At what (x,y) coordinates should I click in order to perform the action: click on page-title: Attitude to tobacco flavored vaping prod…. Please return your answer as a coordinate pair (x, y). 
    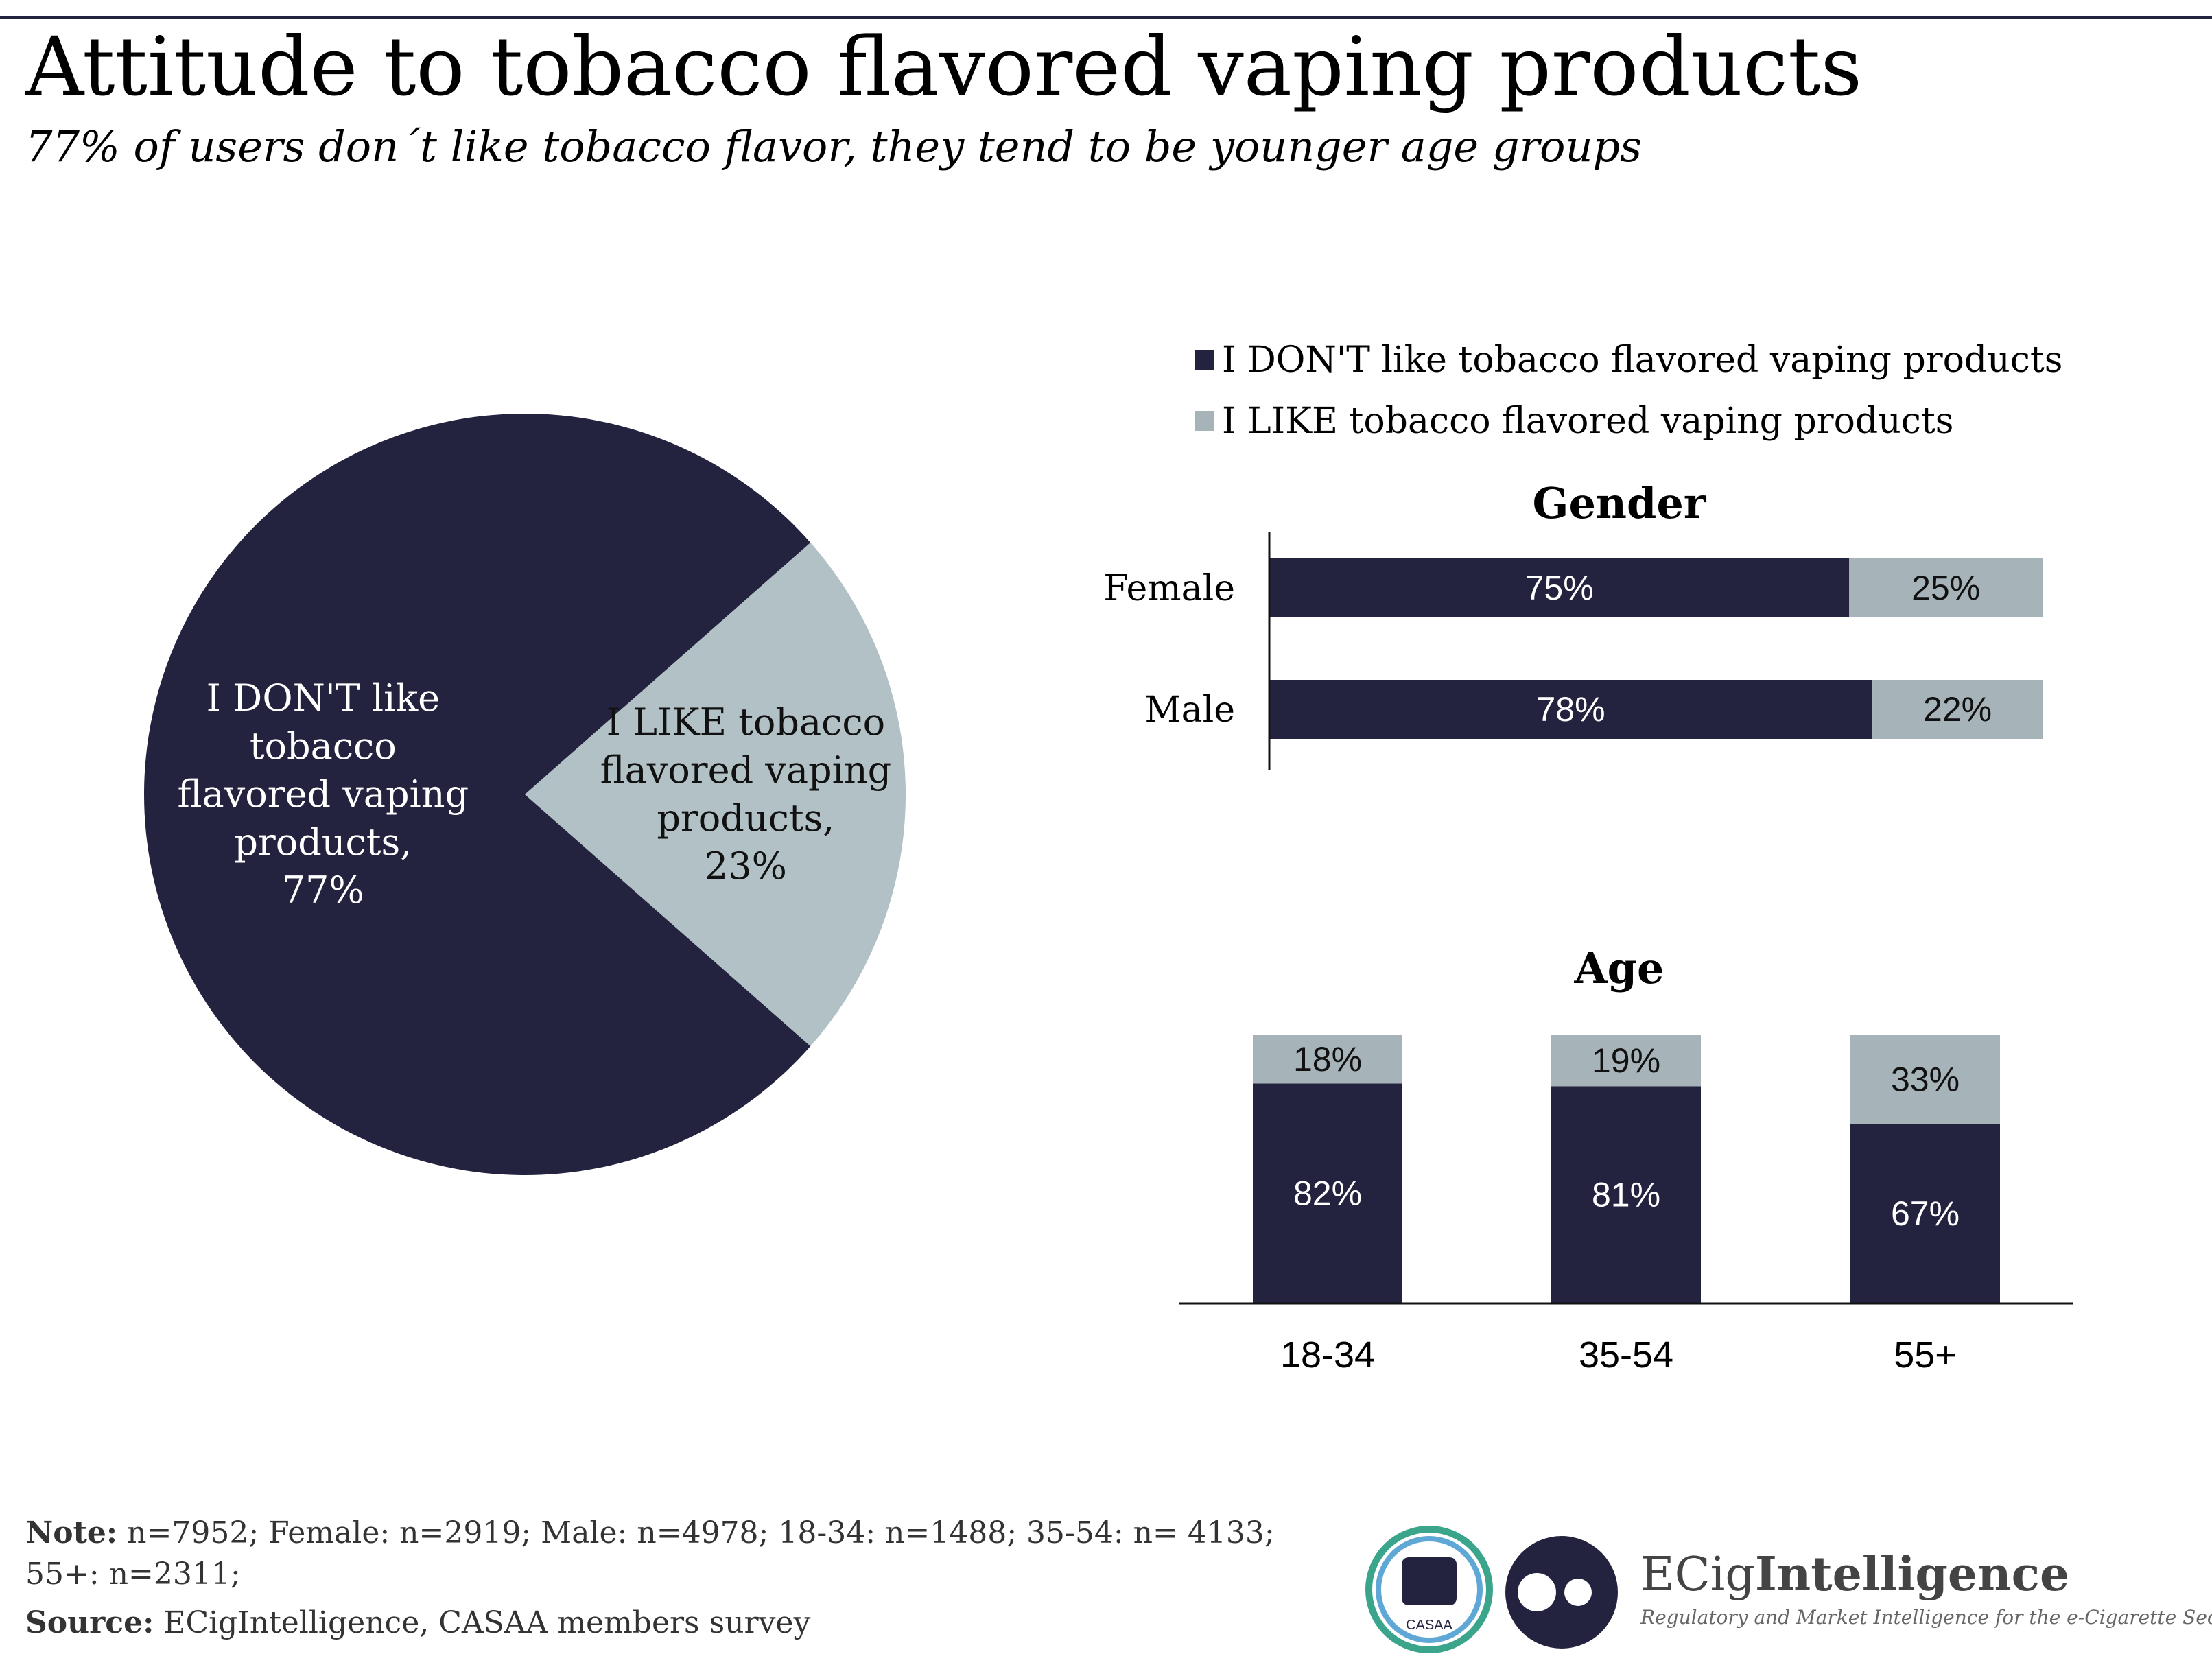
    Looking at the image, I should click on (943, 66).